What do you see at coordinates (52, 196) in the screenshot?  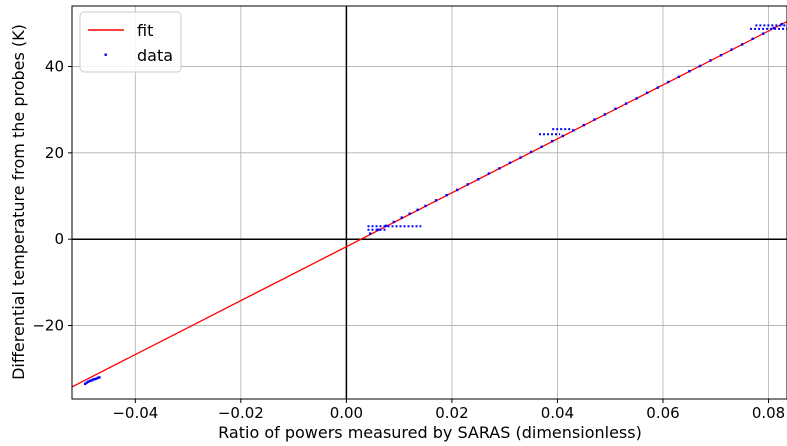 I see `y-axis: −20 0 20 40` at bounding box center [52, 196].